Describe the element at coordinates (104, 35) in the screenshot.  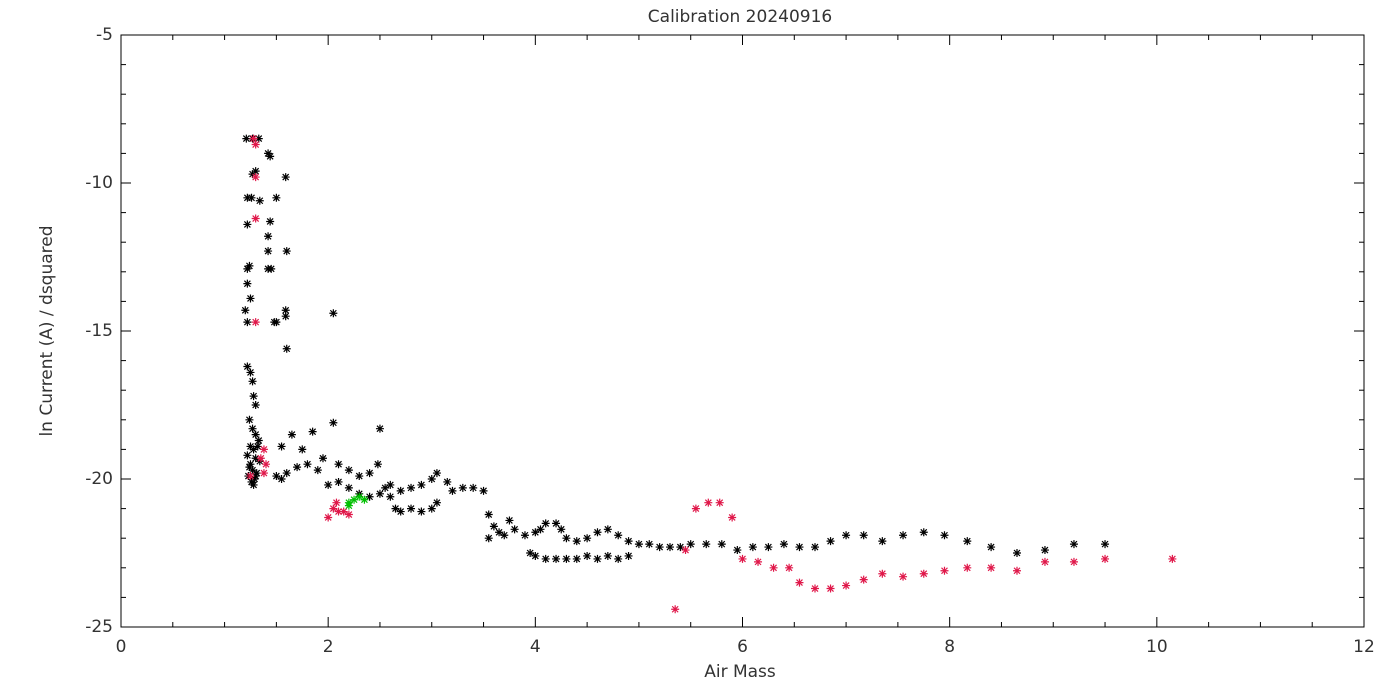
I see `y-tick-label: -5` at that location.